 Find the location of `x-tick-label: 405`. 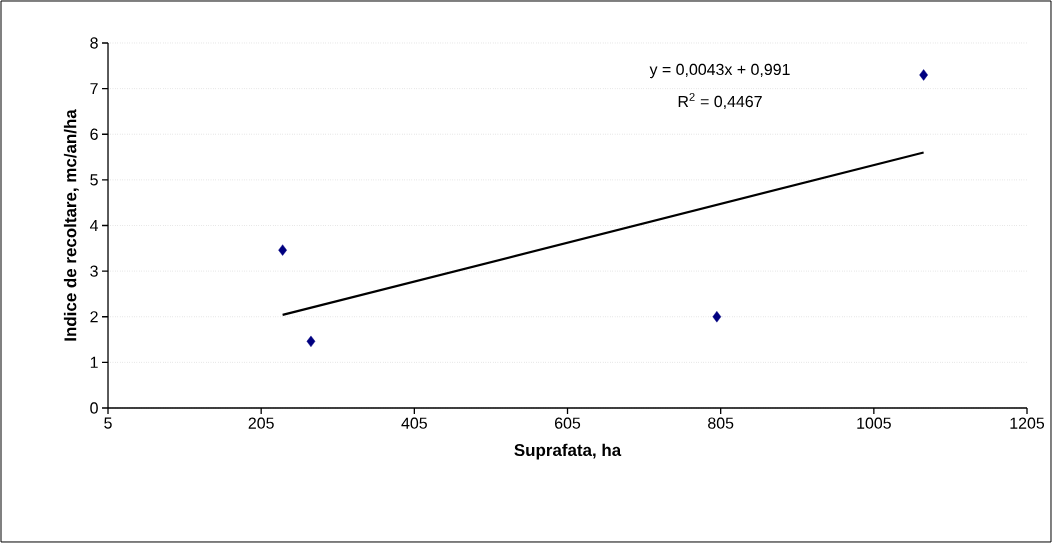

x-tick-label: 405 is located at coordinates (414, 423).